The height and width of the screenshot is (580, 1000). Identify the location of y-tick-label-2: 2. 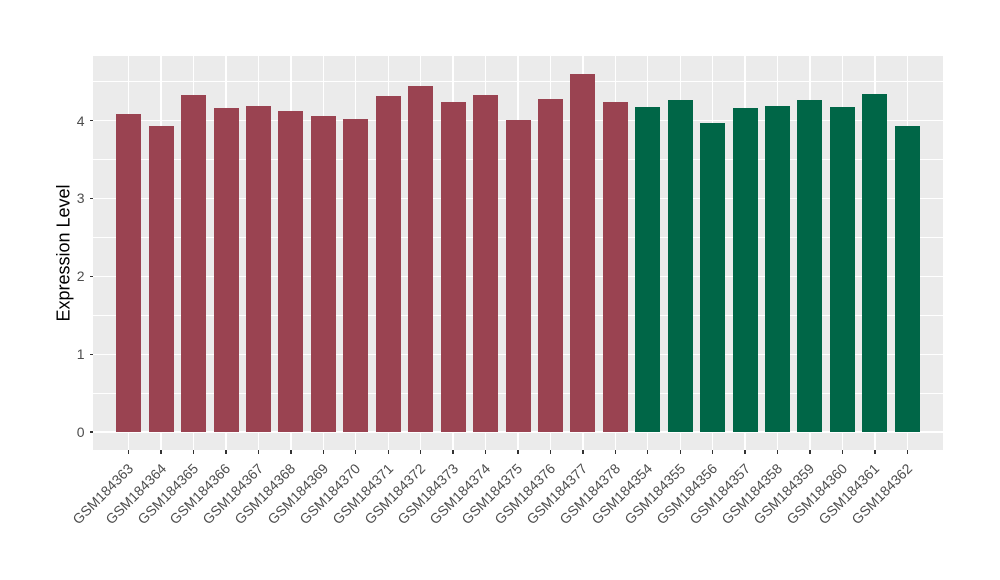
(80, 276).